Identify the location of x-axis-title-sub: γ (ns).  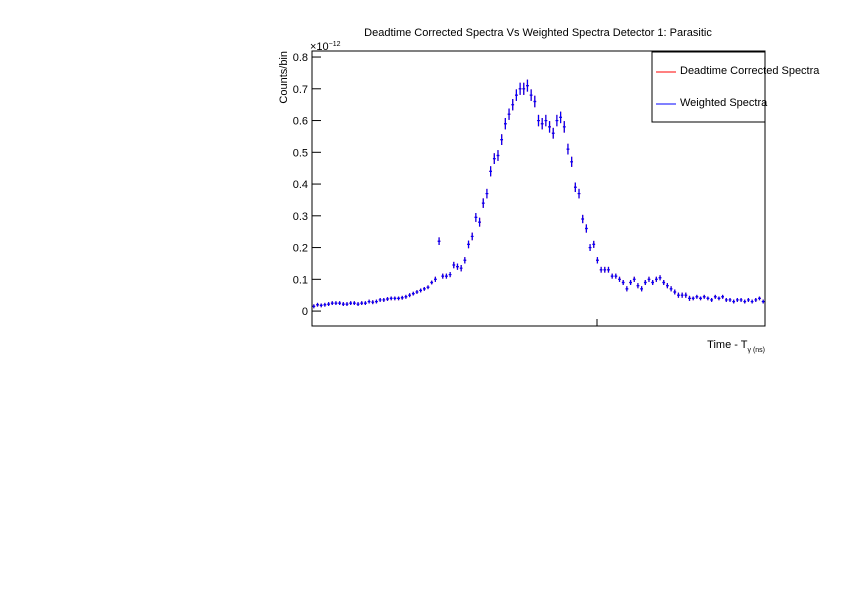
(757, 350).